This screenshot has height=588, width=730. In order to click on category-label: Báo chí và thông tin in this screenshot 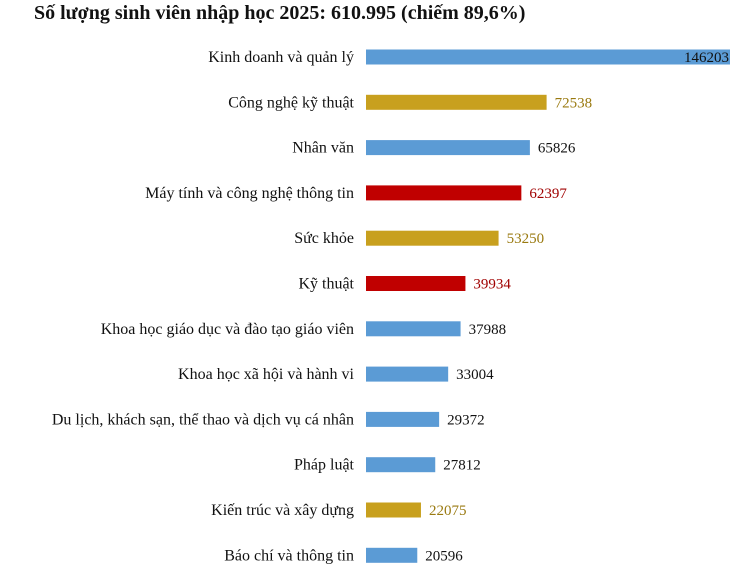, I will do `click(289, 555)`.